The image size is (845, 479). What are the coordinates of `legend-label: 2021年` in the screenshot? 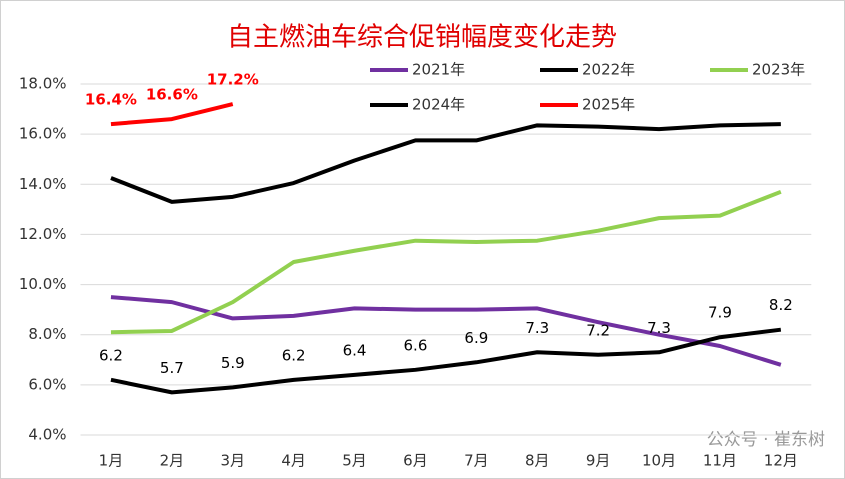 It's located at (438, 70).